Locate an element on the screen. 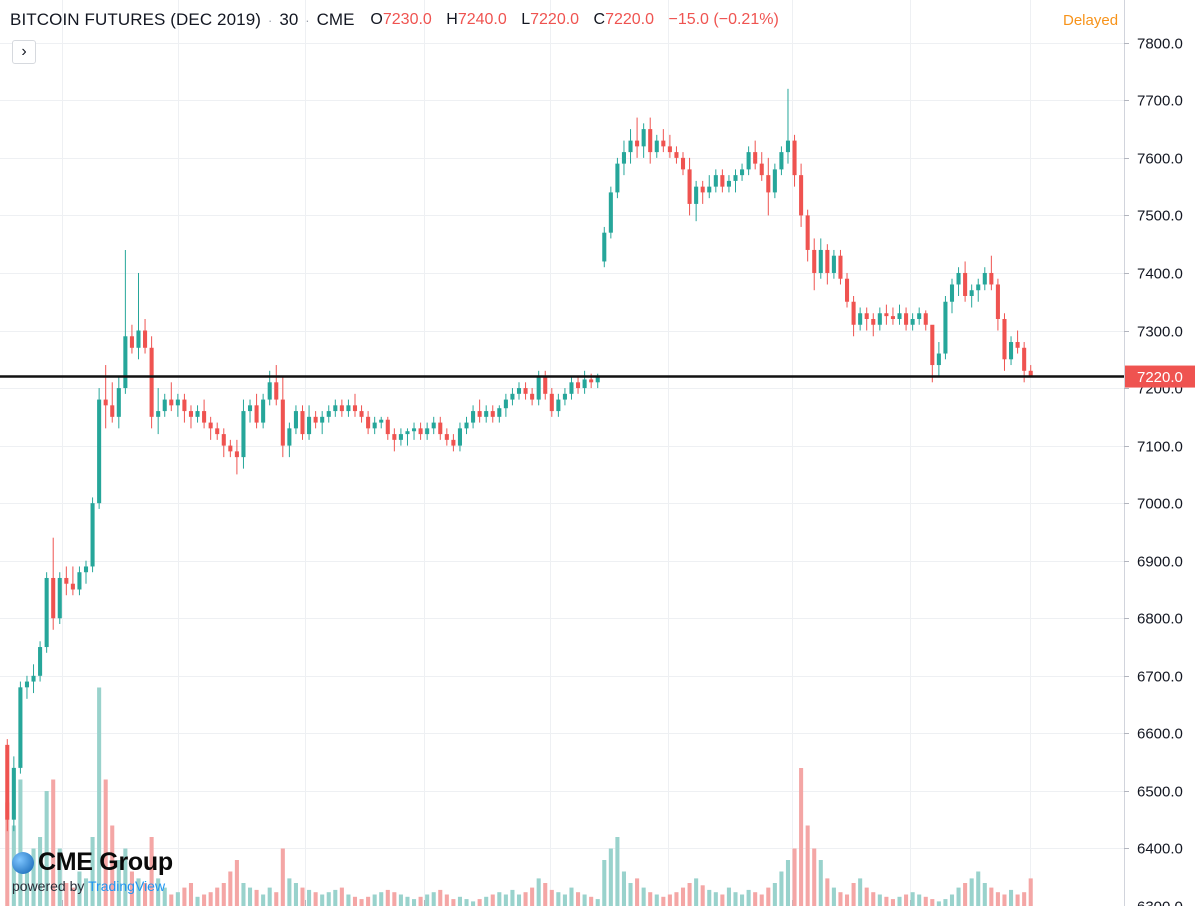  symbol-name: BITCOIN FUTURES (DEC 2019) is located at coordinates (136, 19).